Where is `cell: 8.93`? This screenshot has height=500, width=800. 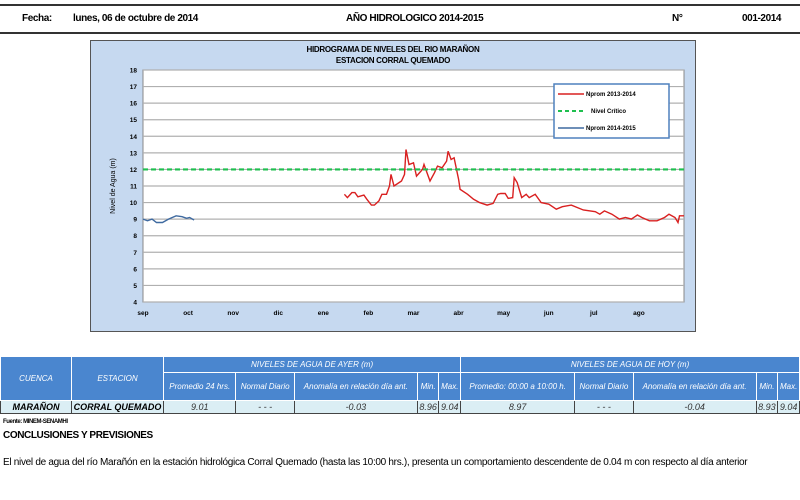
cell: 8.93 is located at coordinates (767, 407).